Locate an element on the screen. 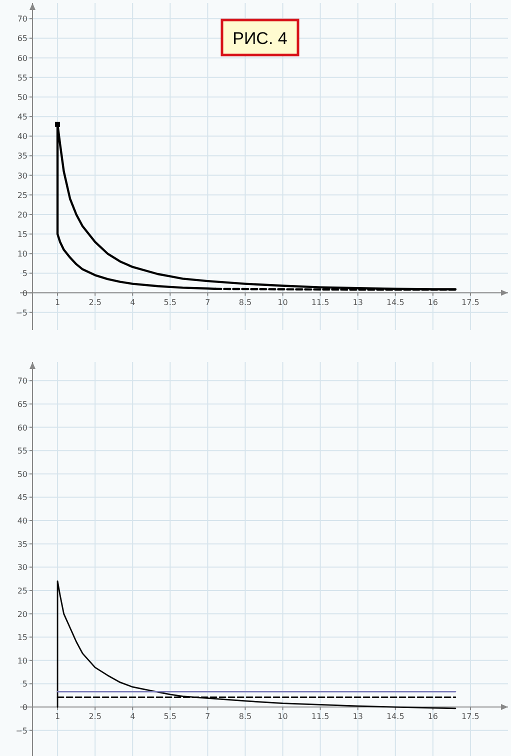  line-series is located at coordinates (256, 645).